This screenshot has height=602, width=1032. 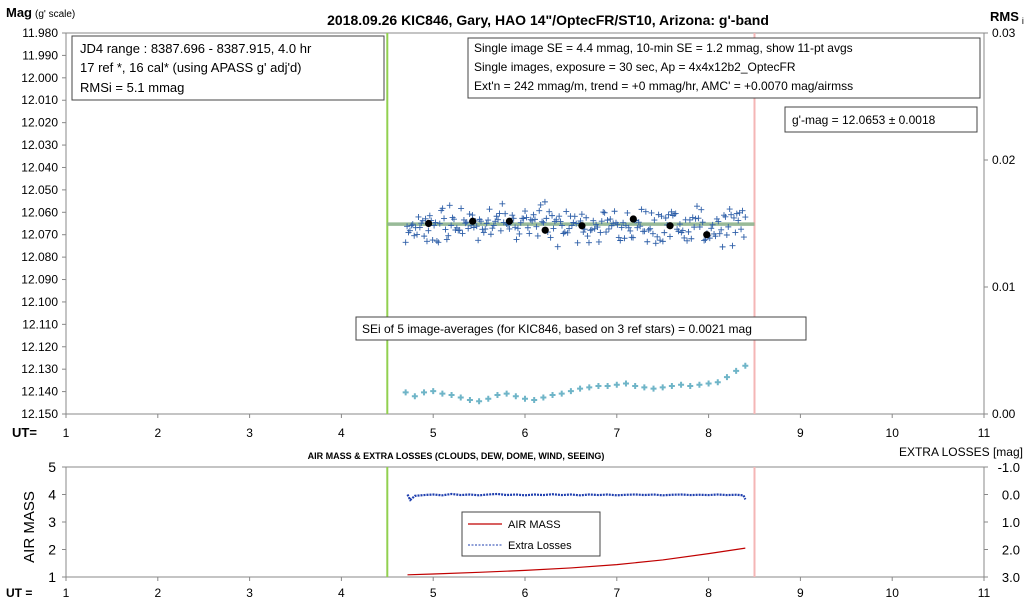 What do you see at coordinates (40, 12) in the screenshot?
I see `y-axis-label: Mag (g' scale)` at bounding box center [40, 12].